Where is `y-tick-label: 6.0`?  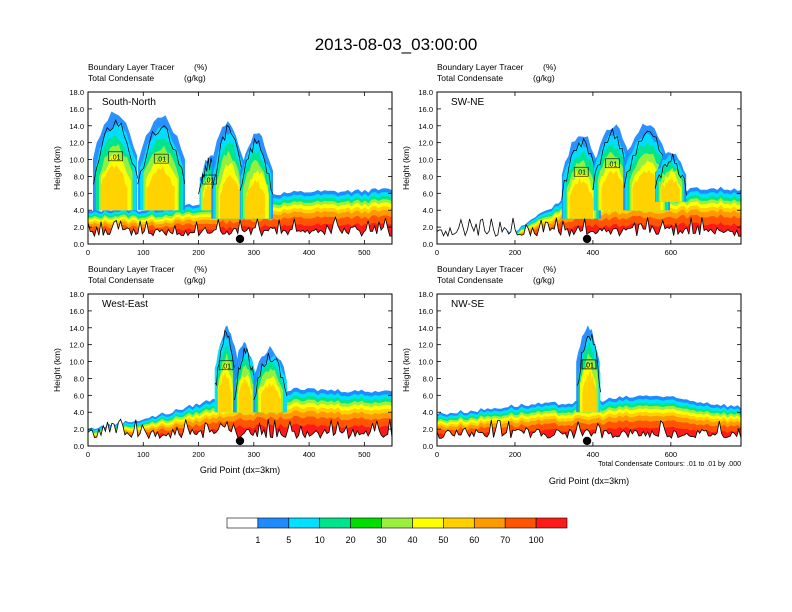 y-tick-label: 6.0 is located at coordinates (79, 193).